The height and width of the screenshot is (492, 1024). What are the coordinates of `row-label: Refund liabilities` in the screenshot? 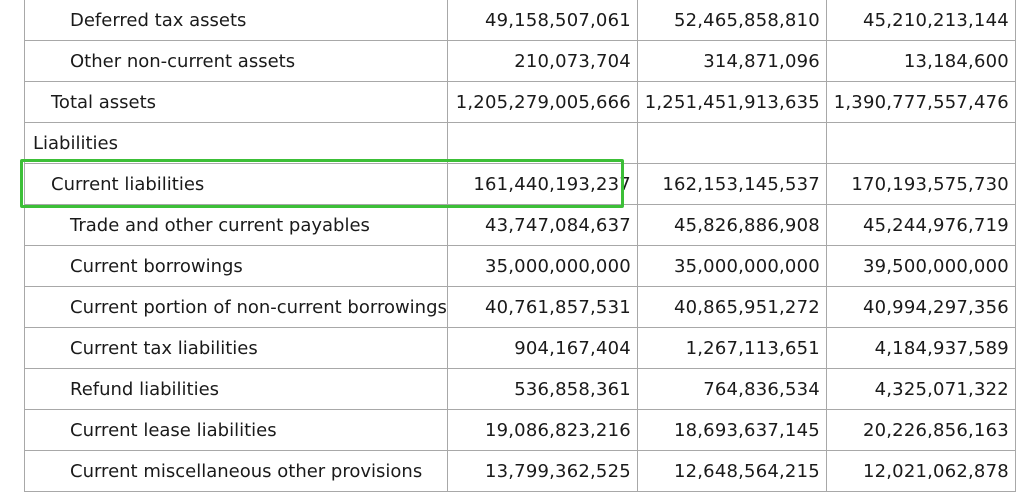 It's located at (236, 389).